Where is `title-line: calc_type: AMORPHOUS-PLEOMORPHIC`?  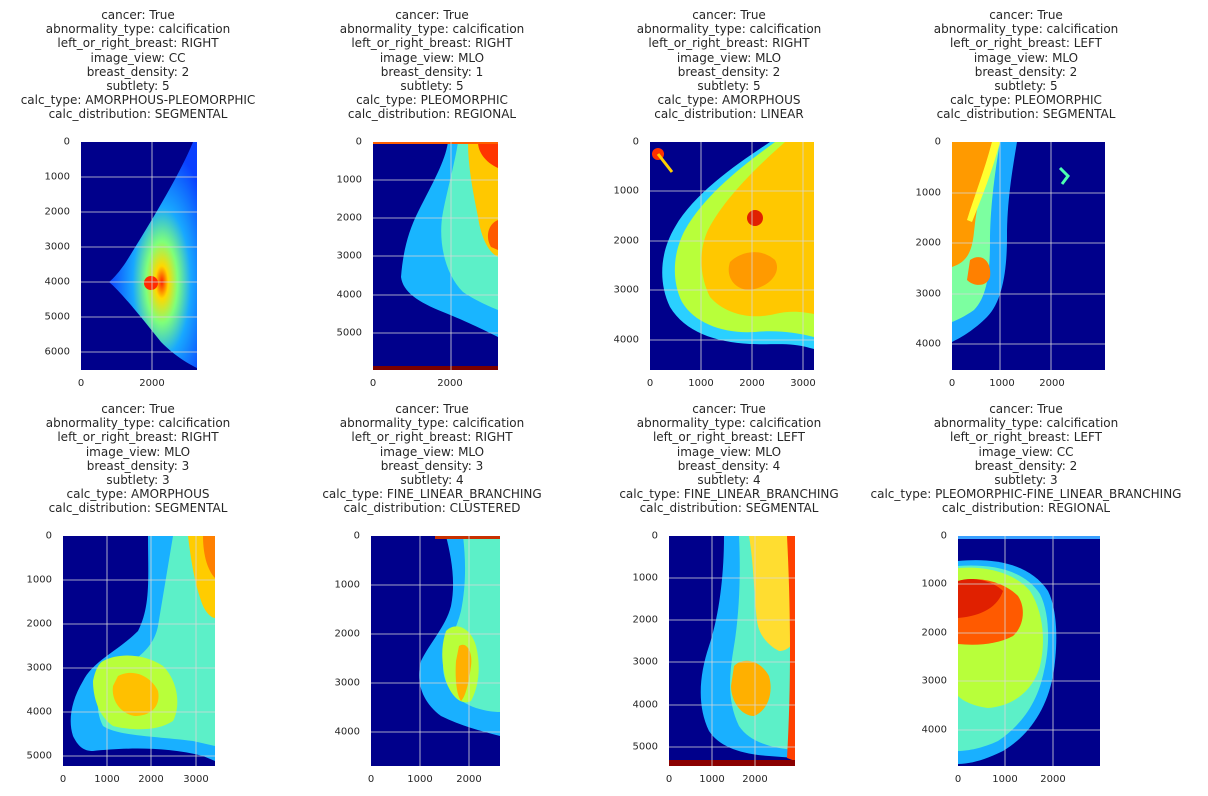
title-line: calc_type: AMORPHOUS-PLEOMORPHIC is located at coordinates (138, 100).